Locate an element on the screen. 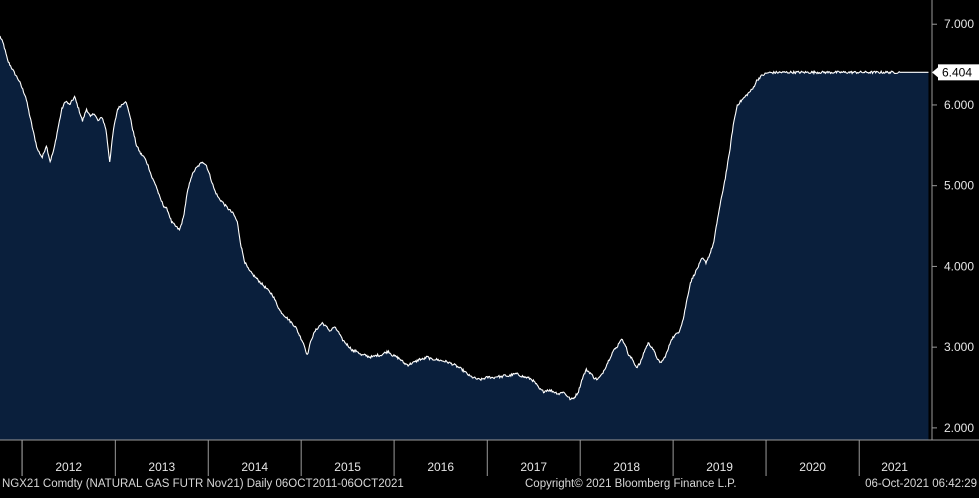  last-value-pointer is located at coordinates (935, 72).